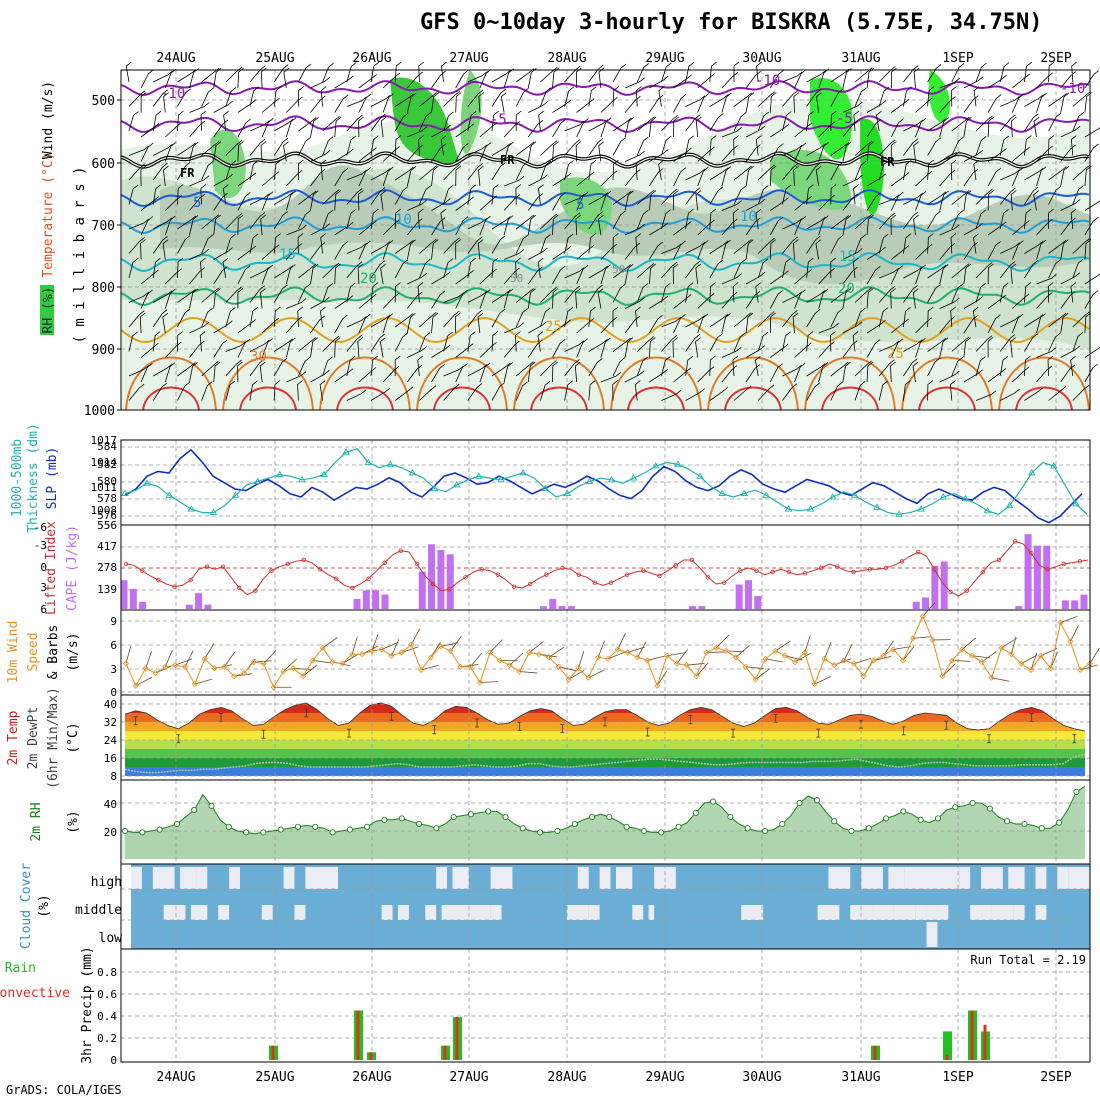 This screenshot has width=1100, height=1100. Describe the element at coordinates (605, 88) in the screenshot. I see `isotherm-minus10` at that location.